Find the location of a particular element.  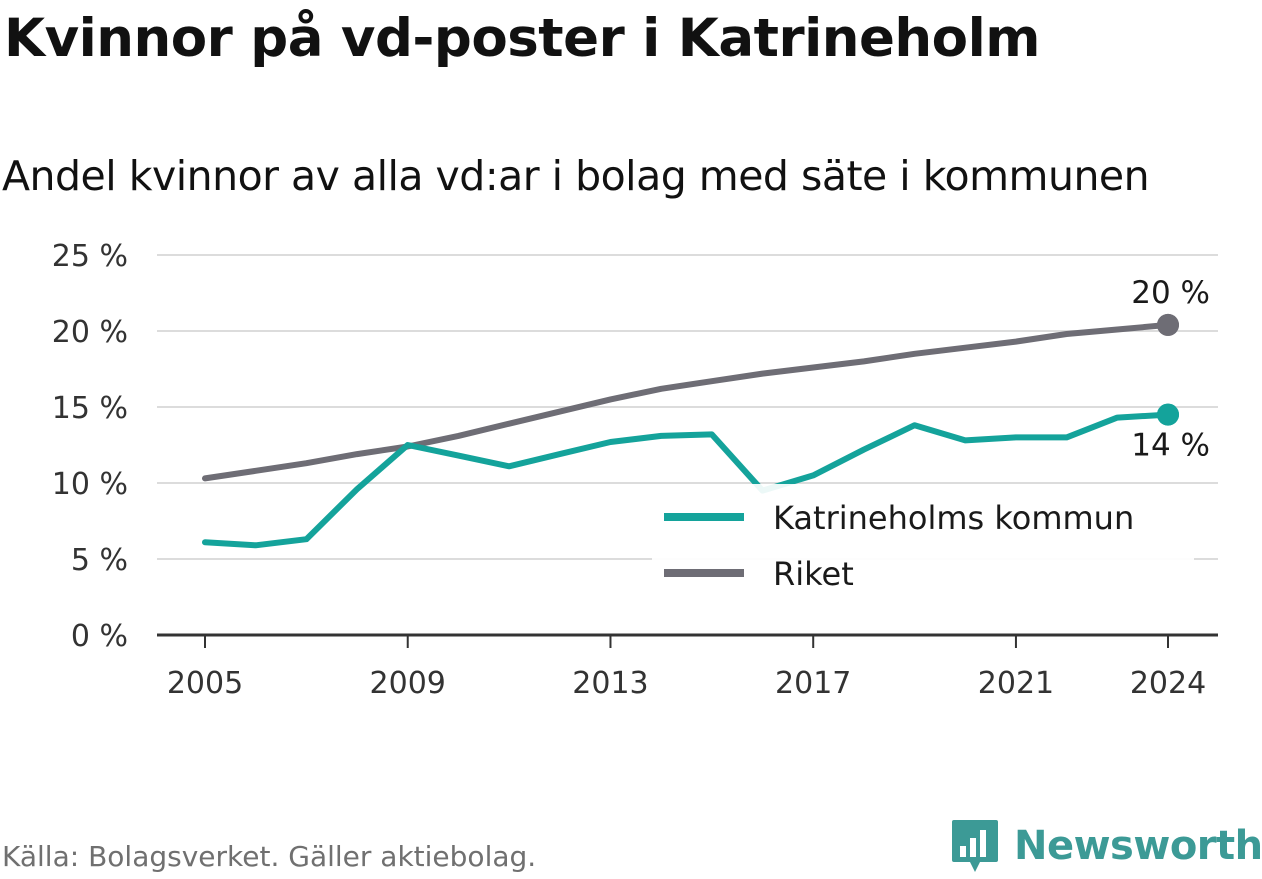

x-tick-label: 2024 is located at coordinates (1168, 683).